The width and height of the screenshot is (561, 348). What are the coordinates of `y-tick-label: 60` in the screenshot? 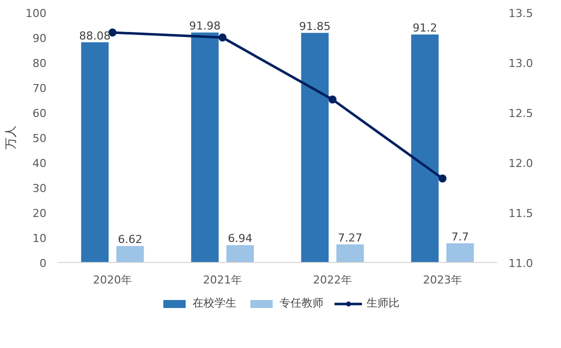 It's located at (39, 113).